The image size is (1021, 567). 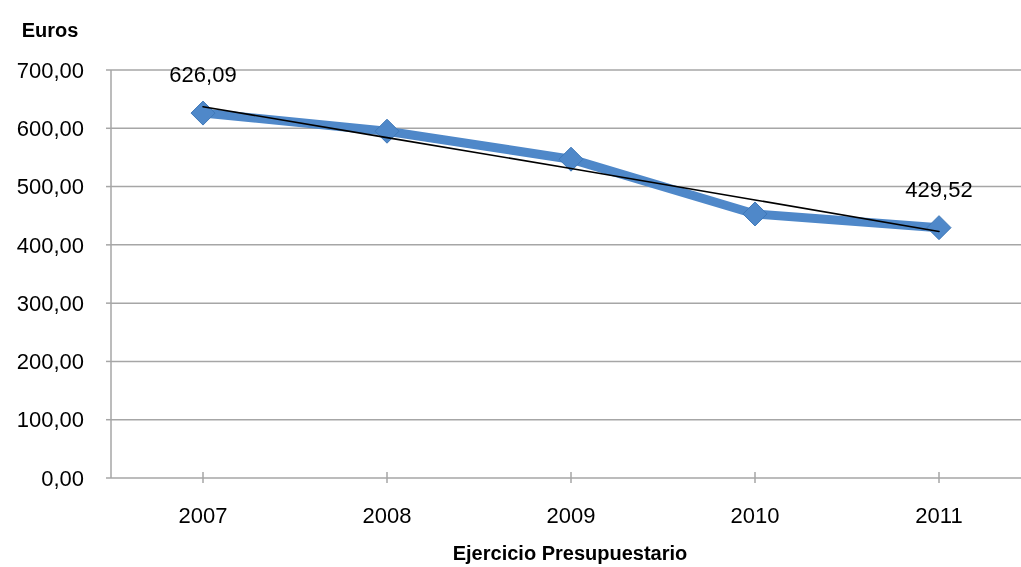 I want to click on y-tick-label: 400,00, so click(x=50, y=245).